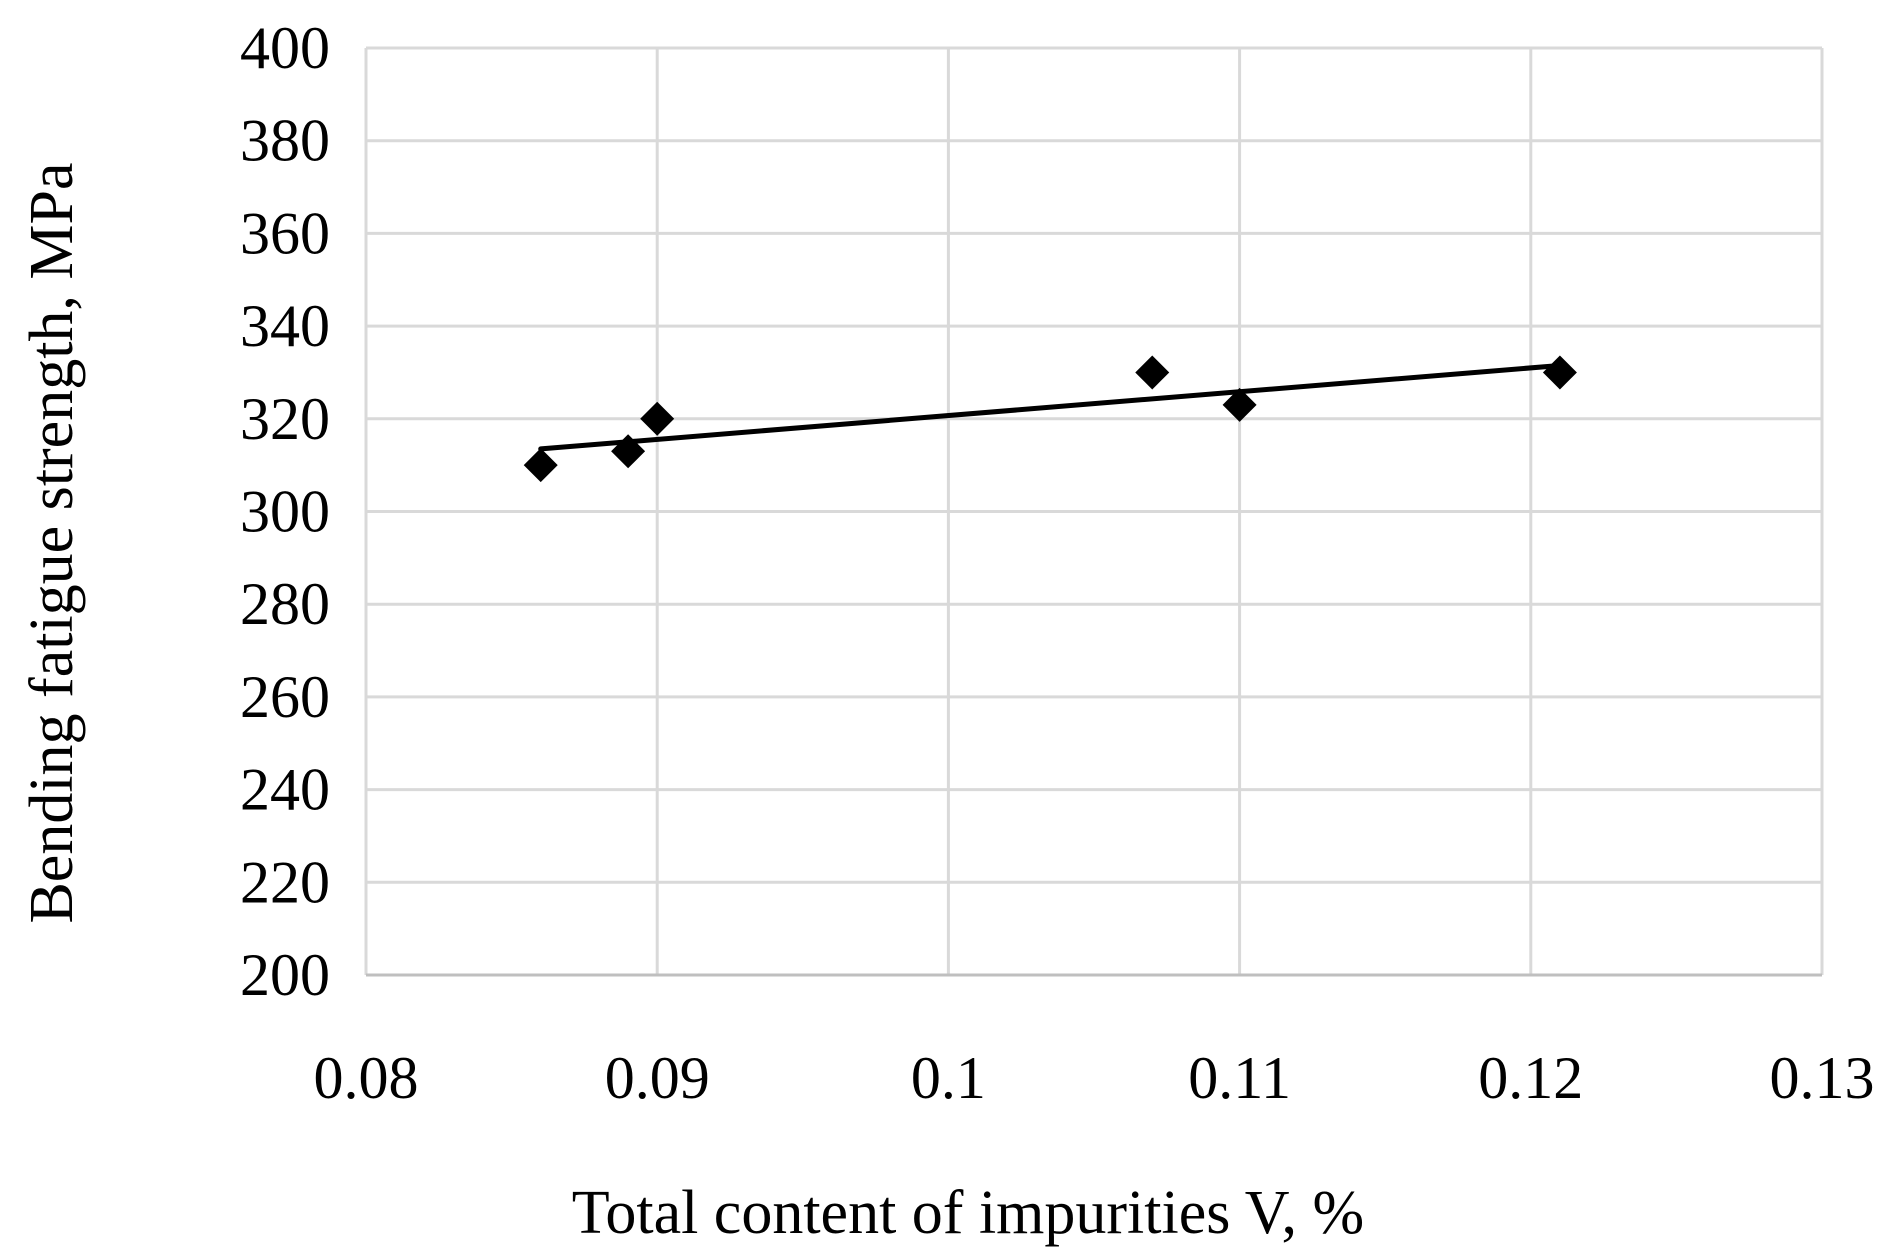  Describe the element at coordinates (657, 1078) in the screenshot. I see `x-tick-label: 0.09` at that location.